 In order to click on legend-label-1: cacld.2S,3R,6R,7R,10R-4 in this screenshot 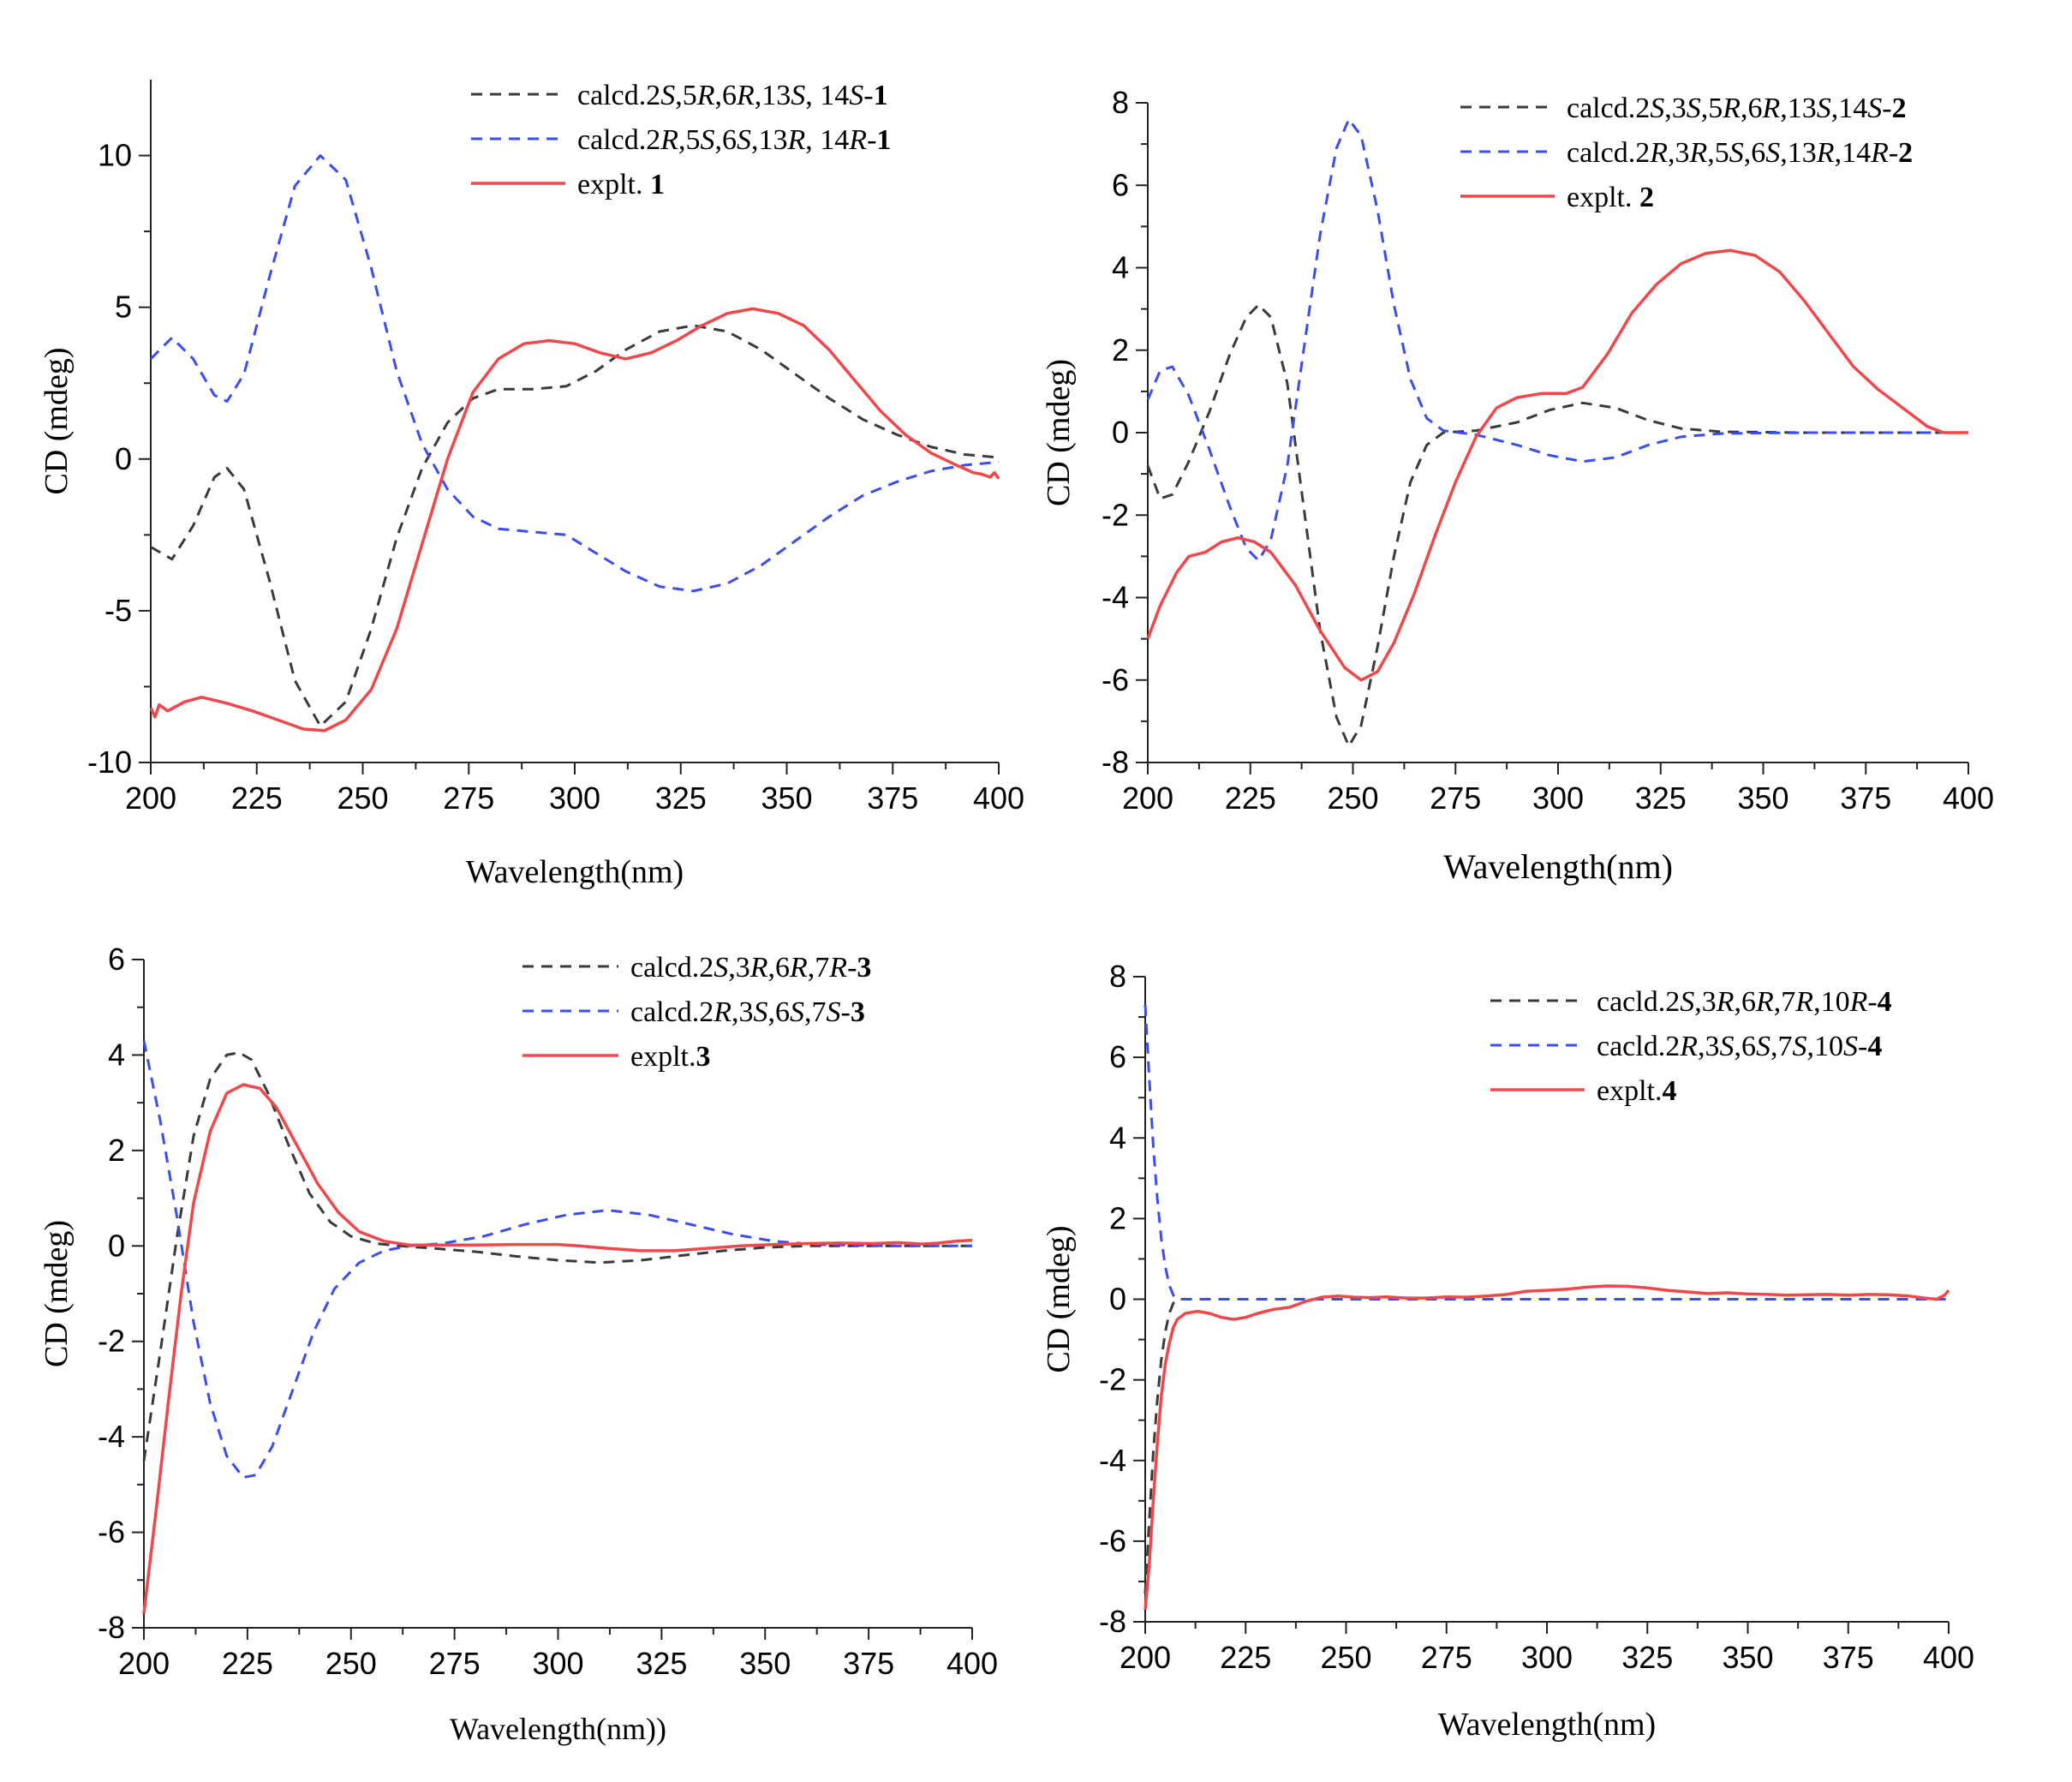, I will do `click(1744, 1002)`.